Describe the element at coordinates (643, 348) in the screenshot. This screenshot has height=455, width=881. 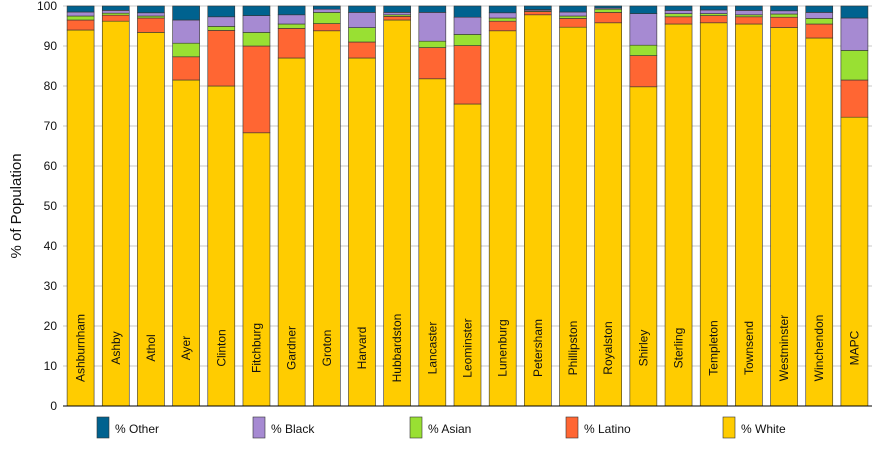
I see `category-label: Shirley` at that location.